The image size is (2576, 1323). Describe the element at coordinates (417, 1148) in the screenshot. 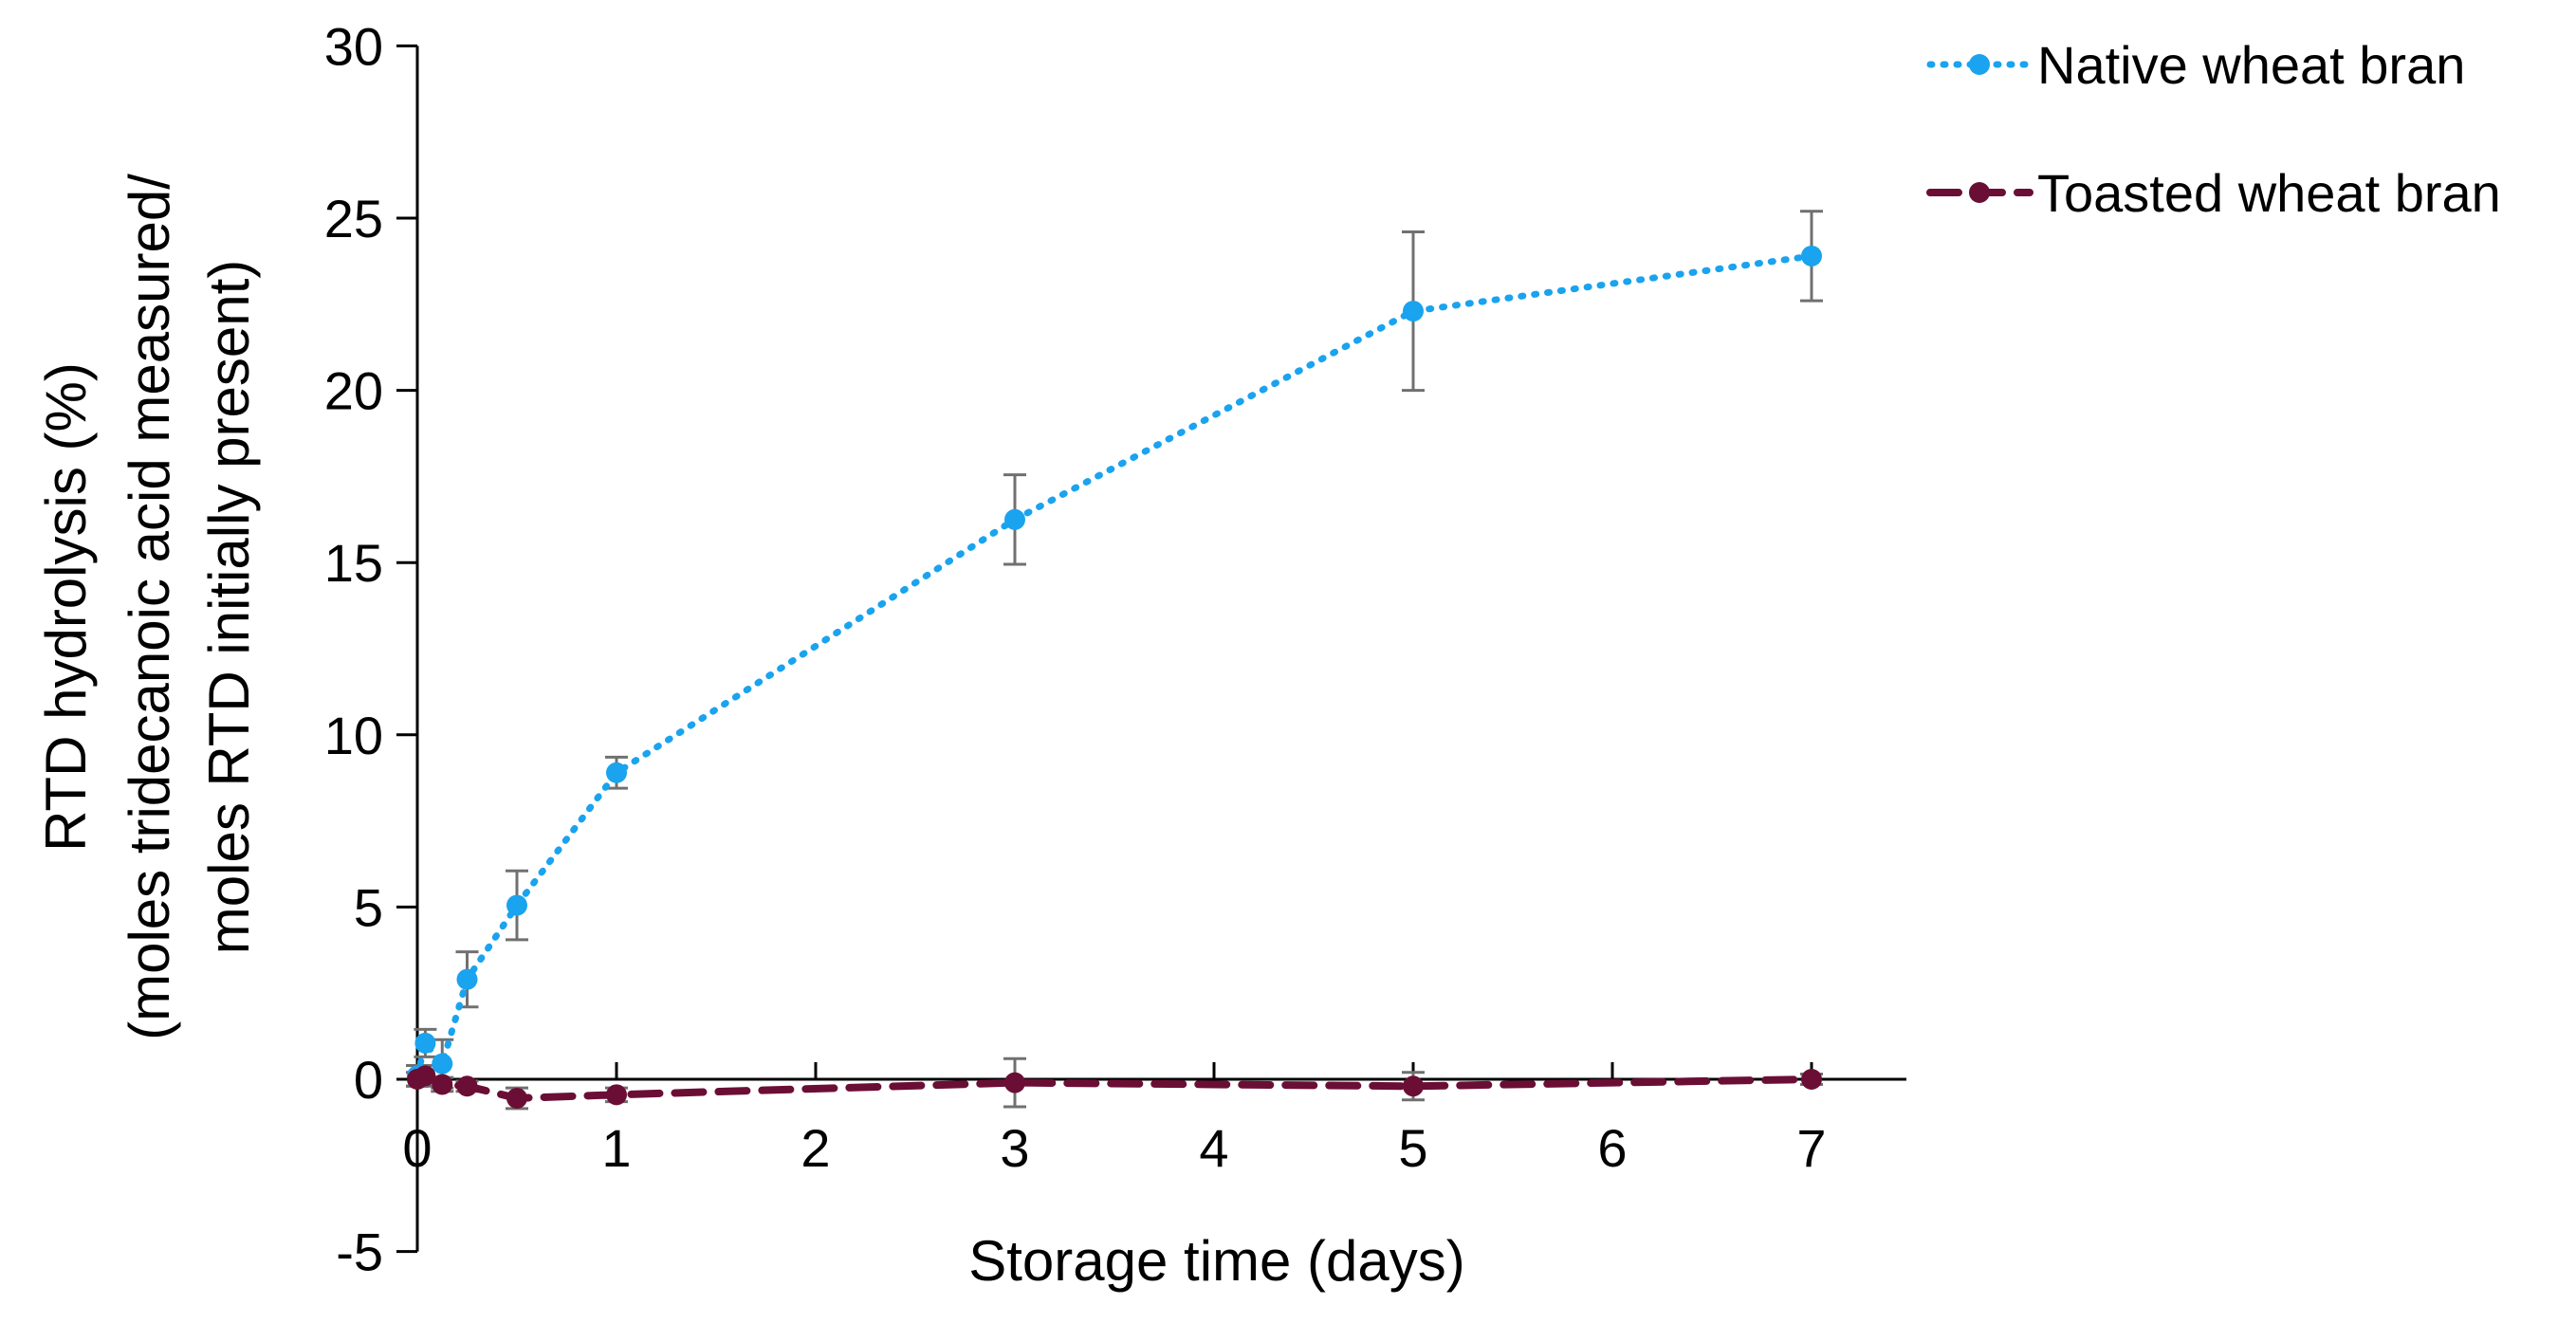

I see `x-tick-label: 0` at that location.